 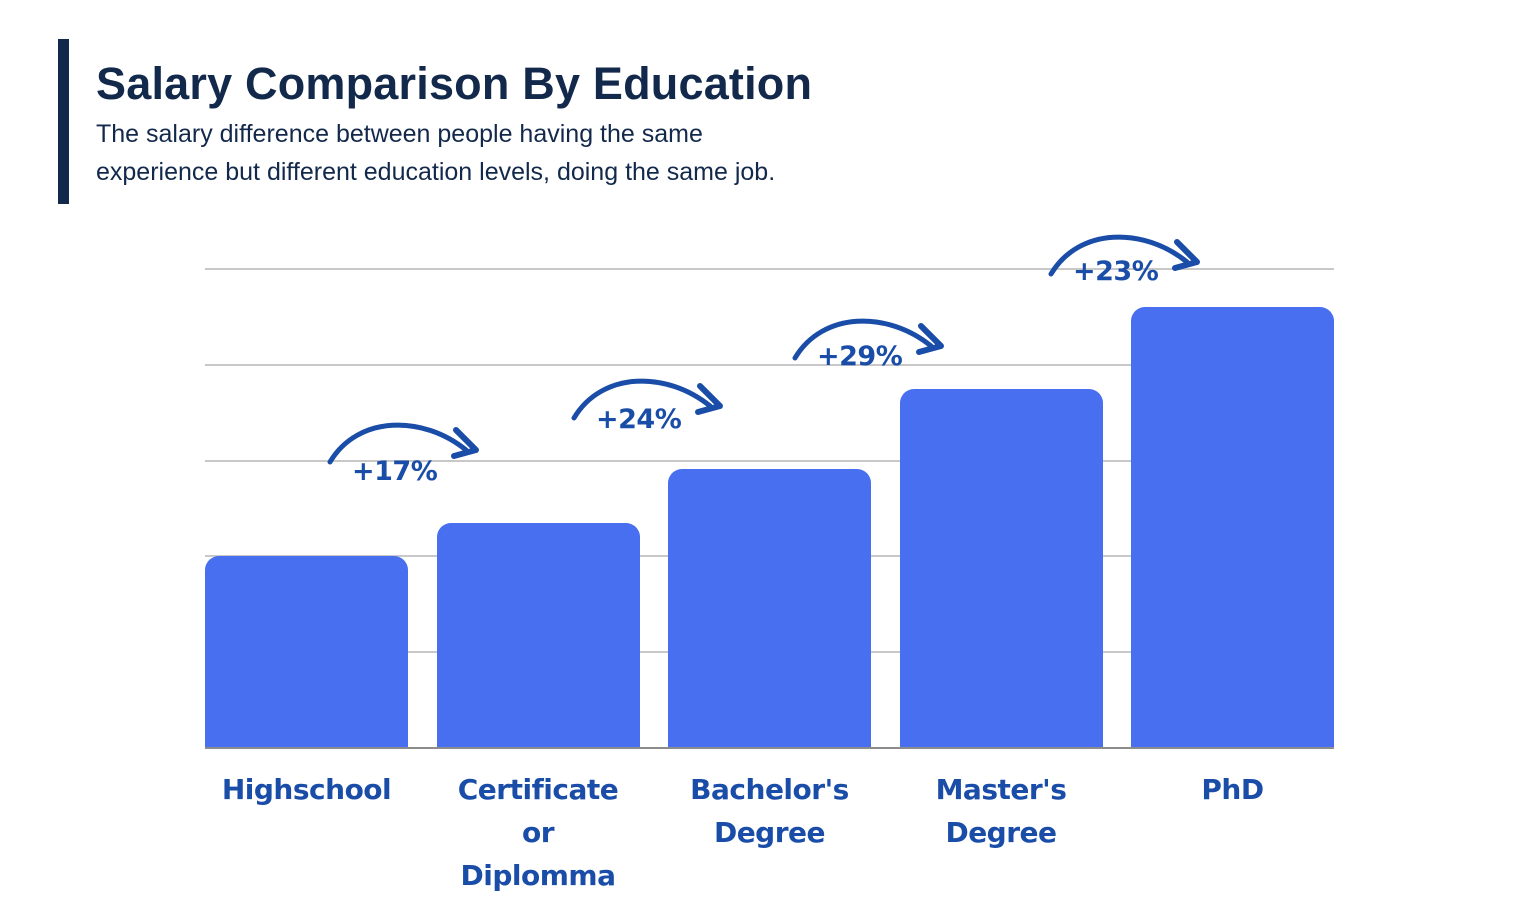 What do you see at coordinates (769, 748) in the screenshot?
I see `x-axis-baseline` at bounding box center [769, 748].